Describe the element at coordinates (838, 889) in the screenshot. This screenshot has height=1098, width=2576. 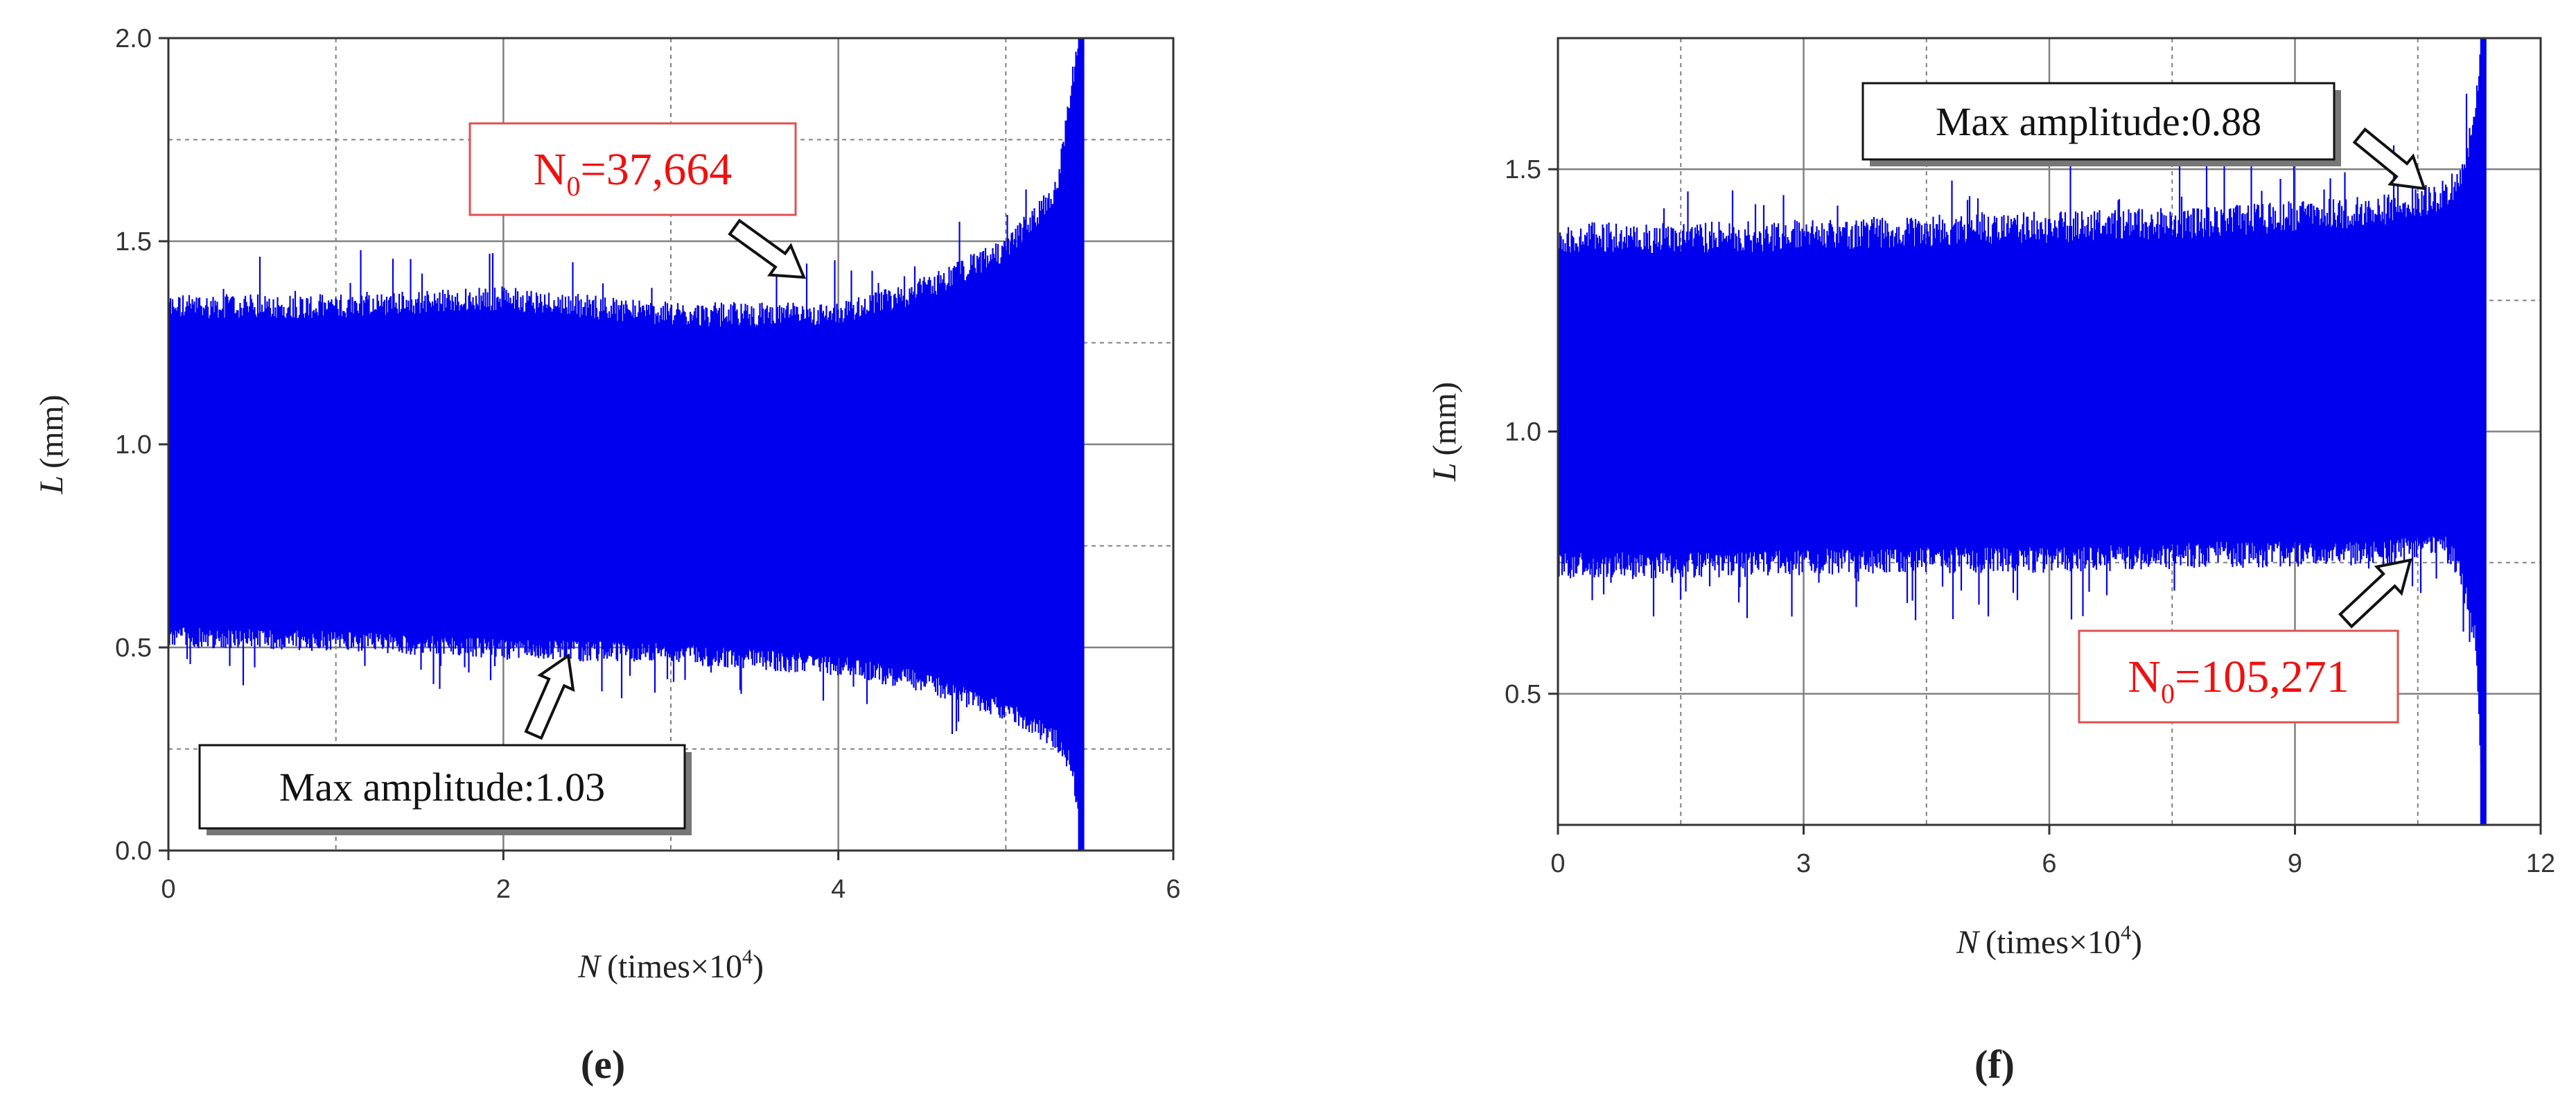
I see `x-tick-label: 4` at that location.